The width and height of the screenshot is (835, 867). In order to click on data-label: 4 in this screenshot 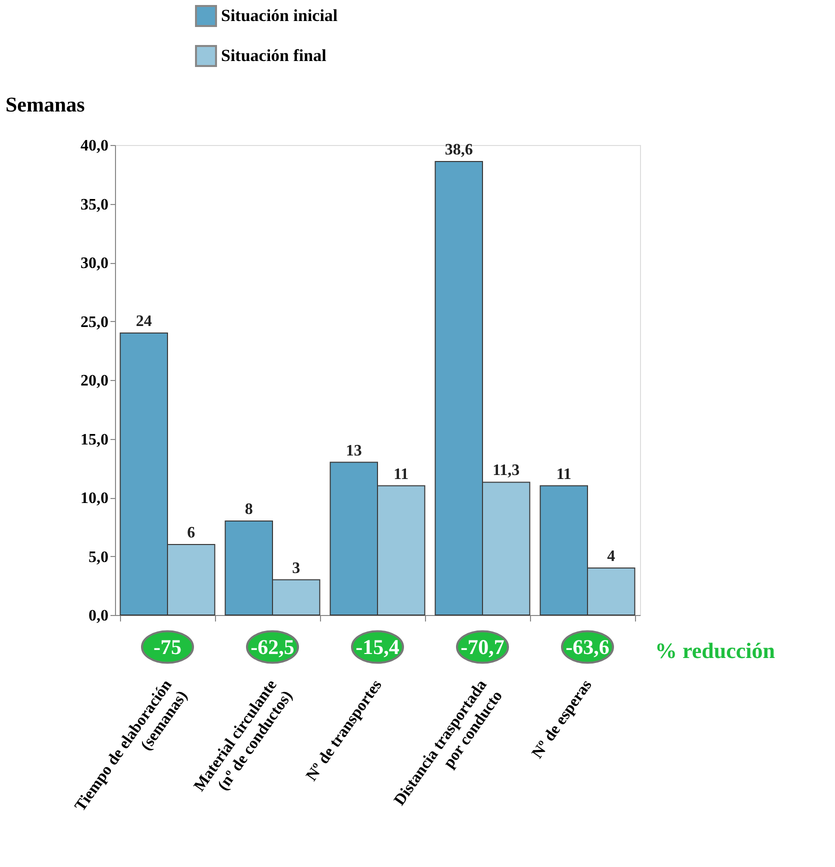, I will do `click(611, 556)`.